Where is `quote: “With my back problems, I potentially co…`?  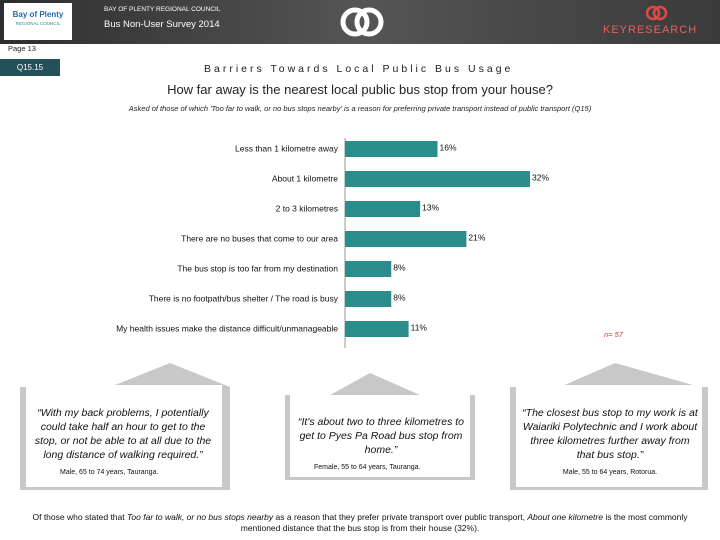 quote: “With my back problems, I potentially co… is located at coordinates (123, 443).